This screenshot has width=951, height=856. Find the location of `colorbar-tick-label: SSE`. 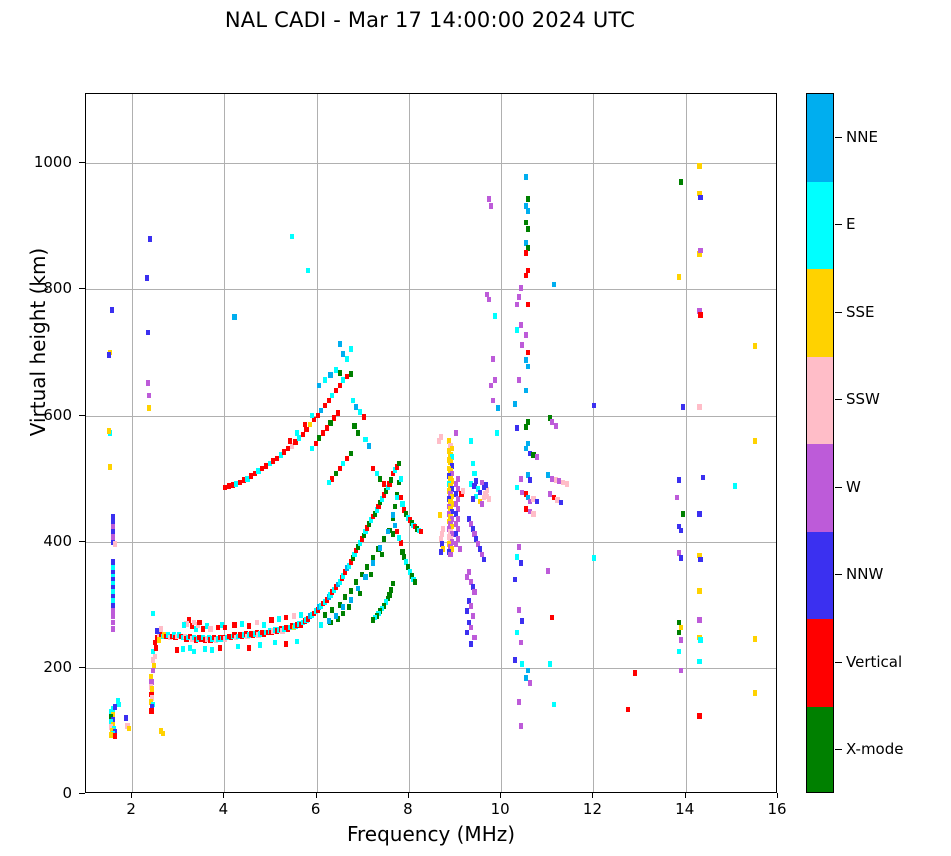

colorbar-tick-label: SSE is located at coordinates (860, 311).